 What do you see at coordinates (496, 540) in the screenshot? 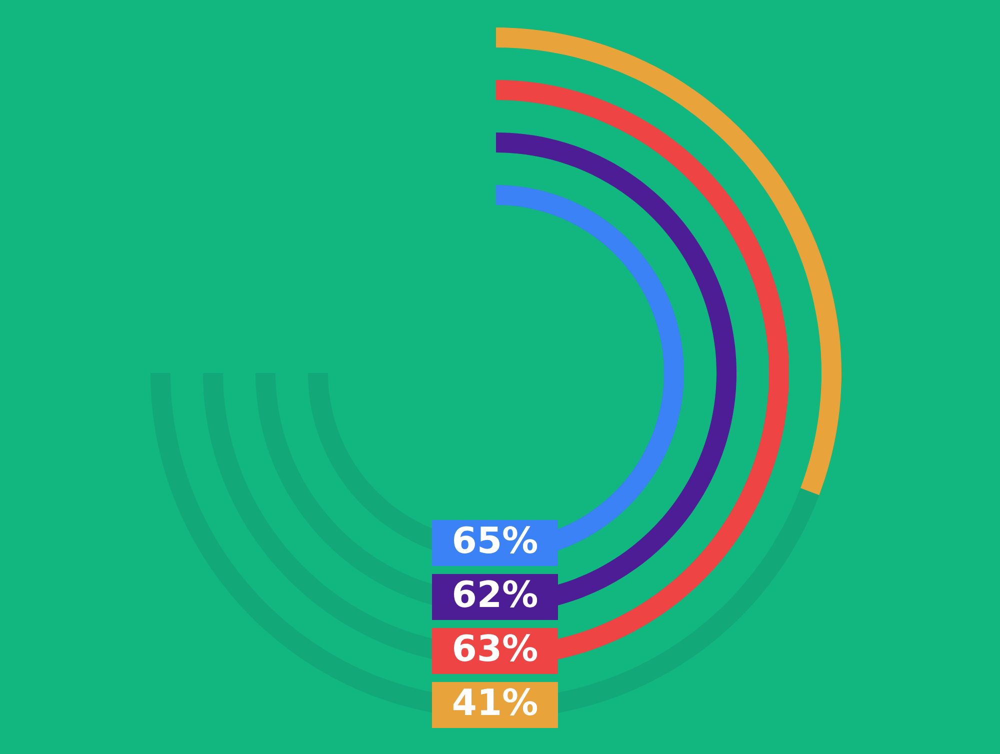
I see `data-label: 65%` at bounding box center [496, 540].